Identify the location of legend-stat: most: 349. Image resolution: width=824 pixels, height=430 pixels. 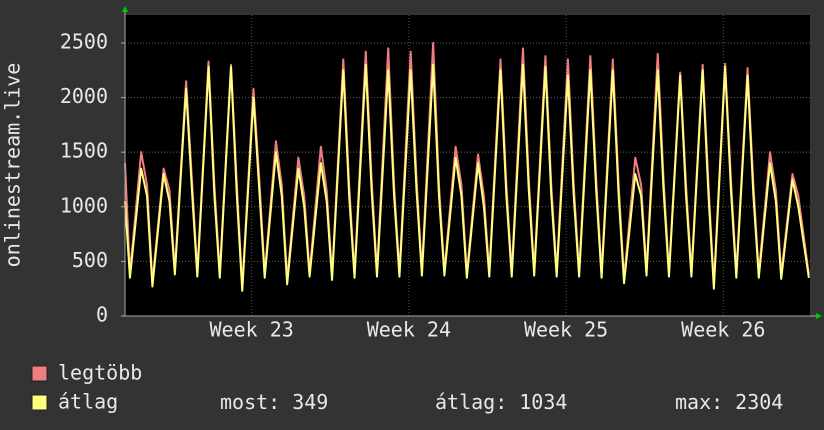
(274, 402).